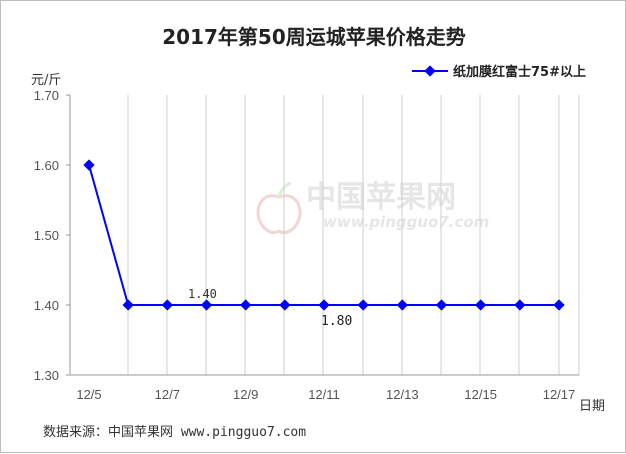 This screenshot has width=626, height=454. I want to click on chart-title: 2017年第50周运城苹果价格走势, so click(314, 37).